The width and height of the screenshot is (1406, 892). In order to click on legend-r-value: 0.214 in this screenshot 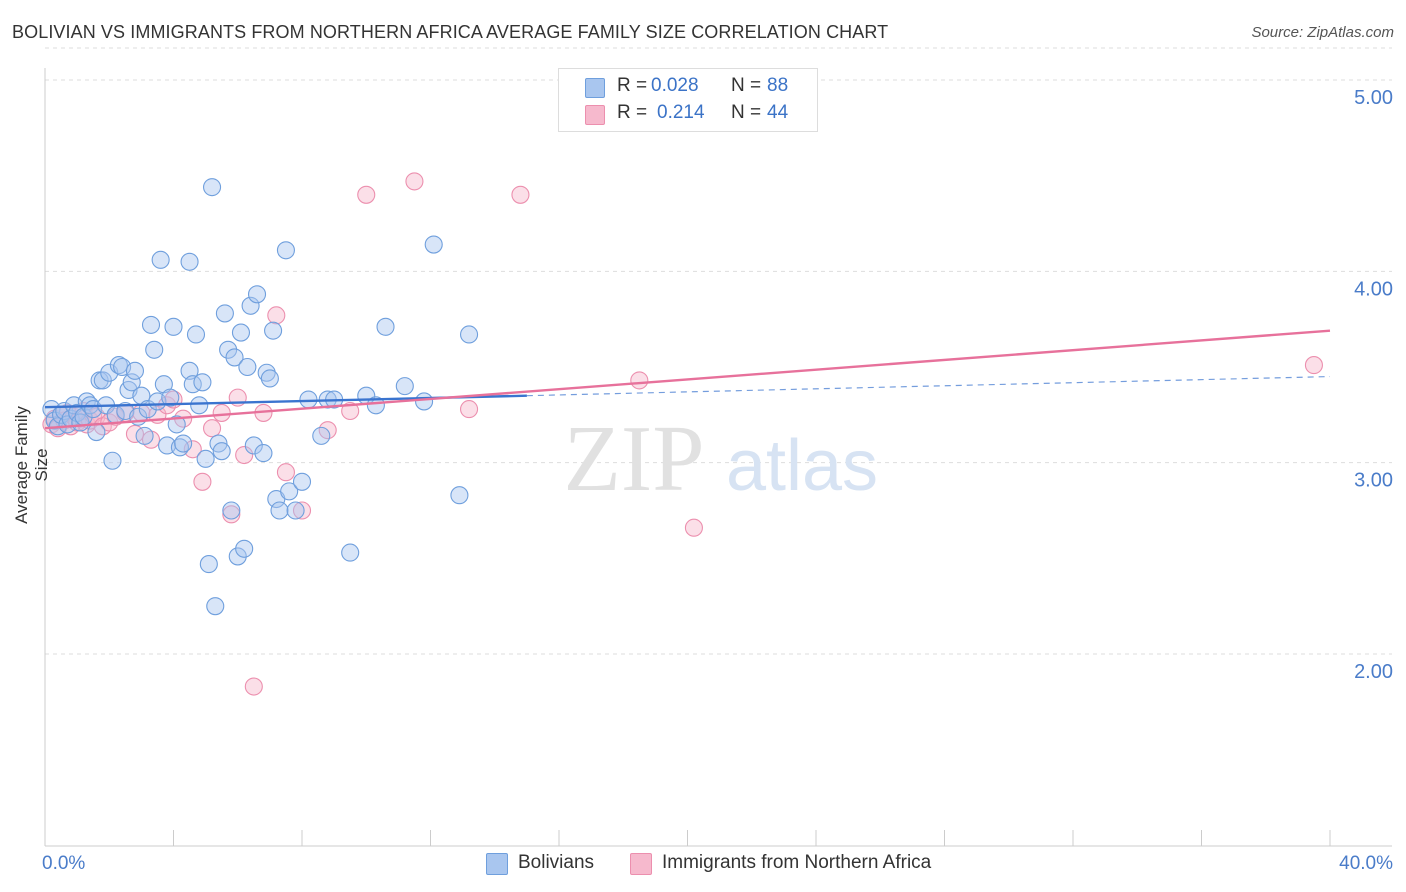, I will do `click(681, 112)`.